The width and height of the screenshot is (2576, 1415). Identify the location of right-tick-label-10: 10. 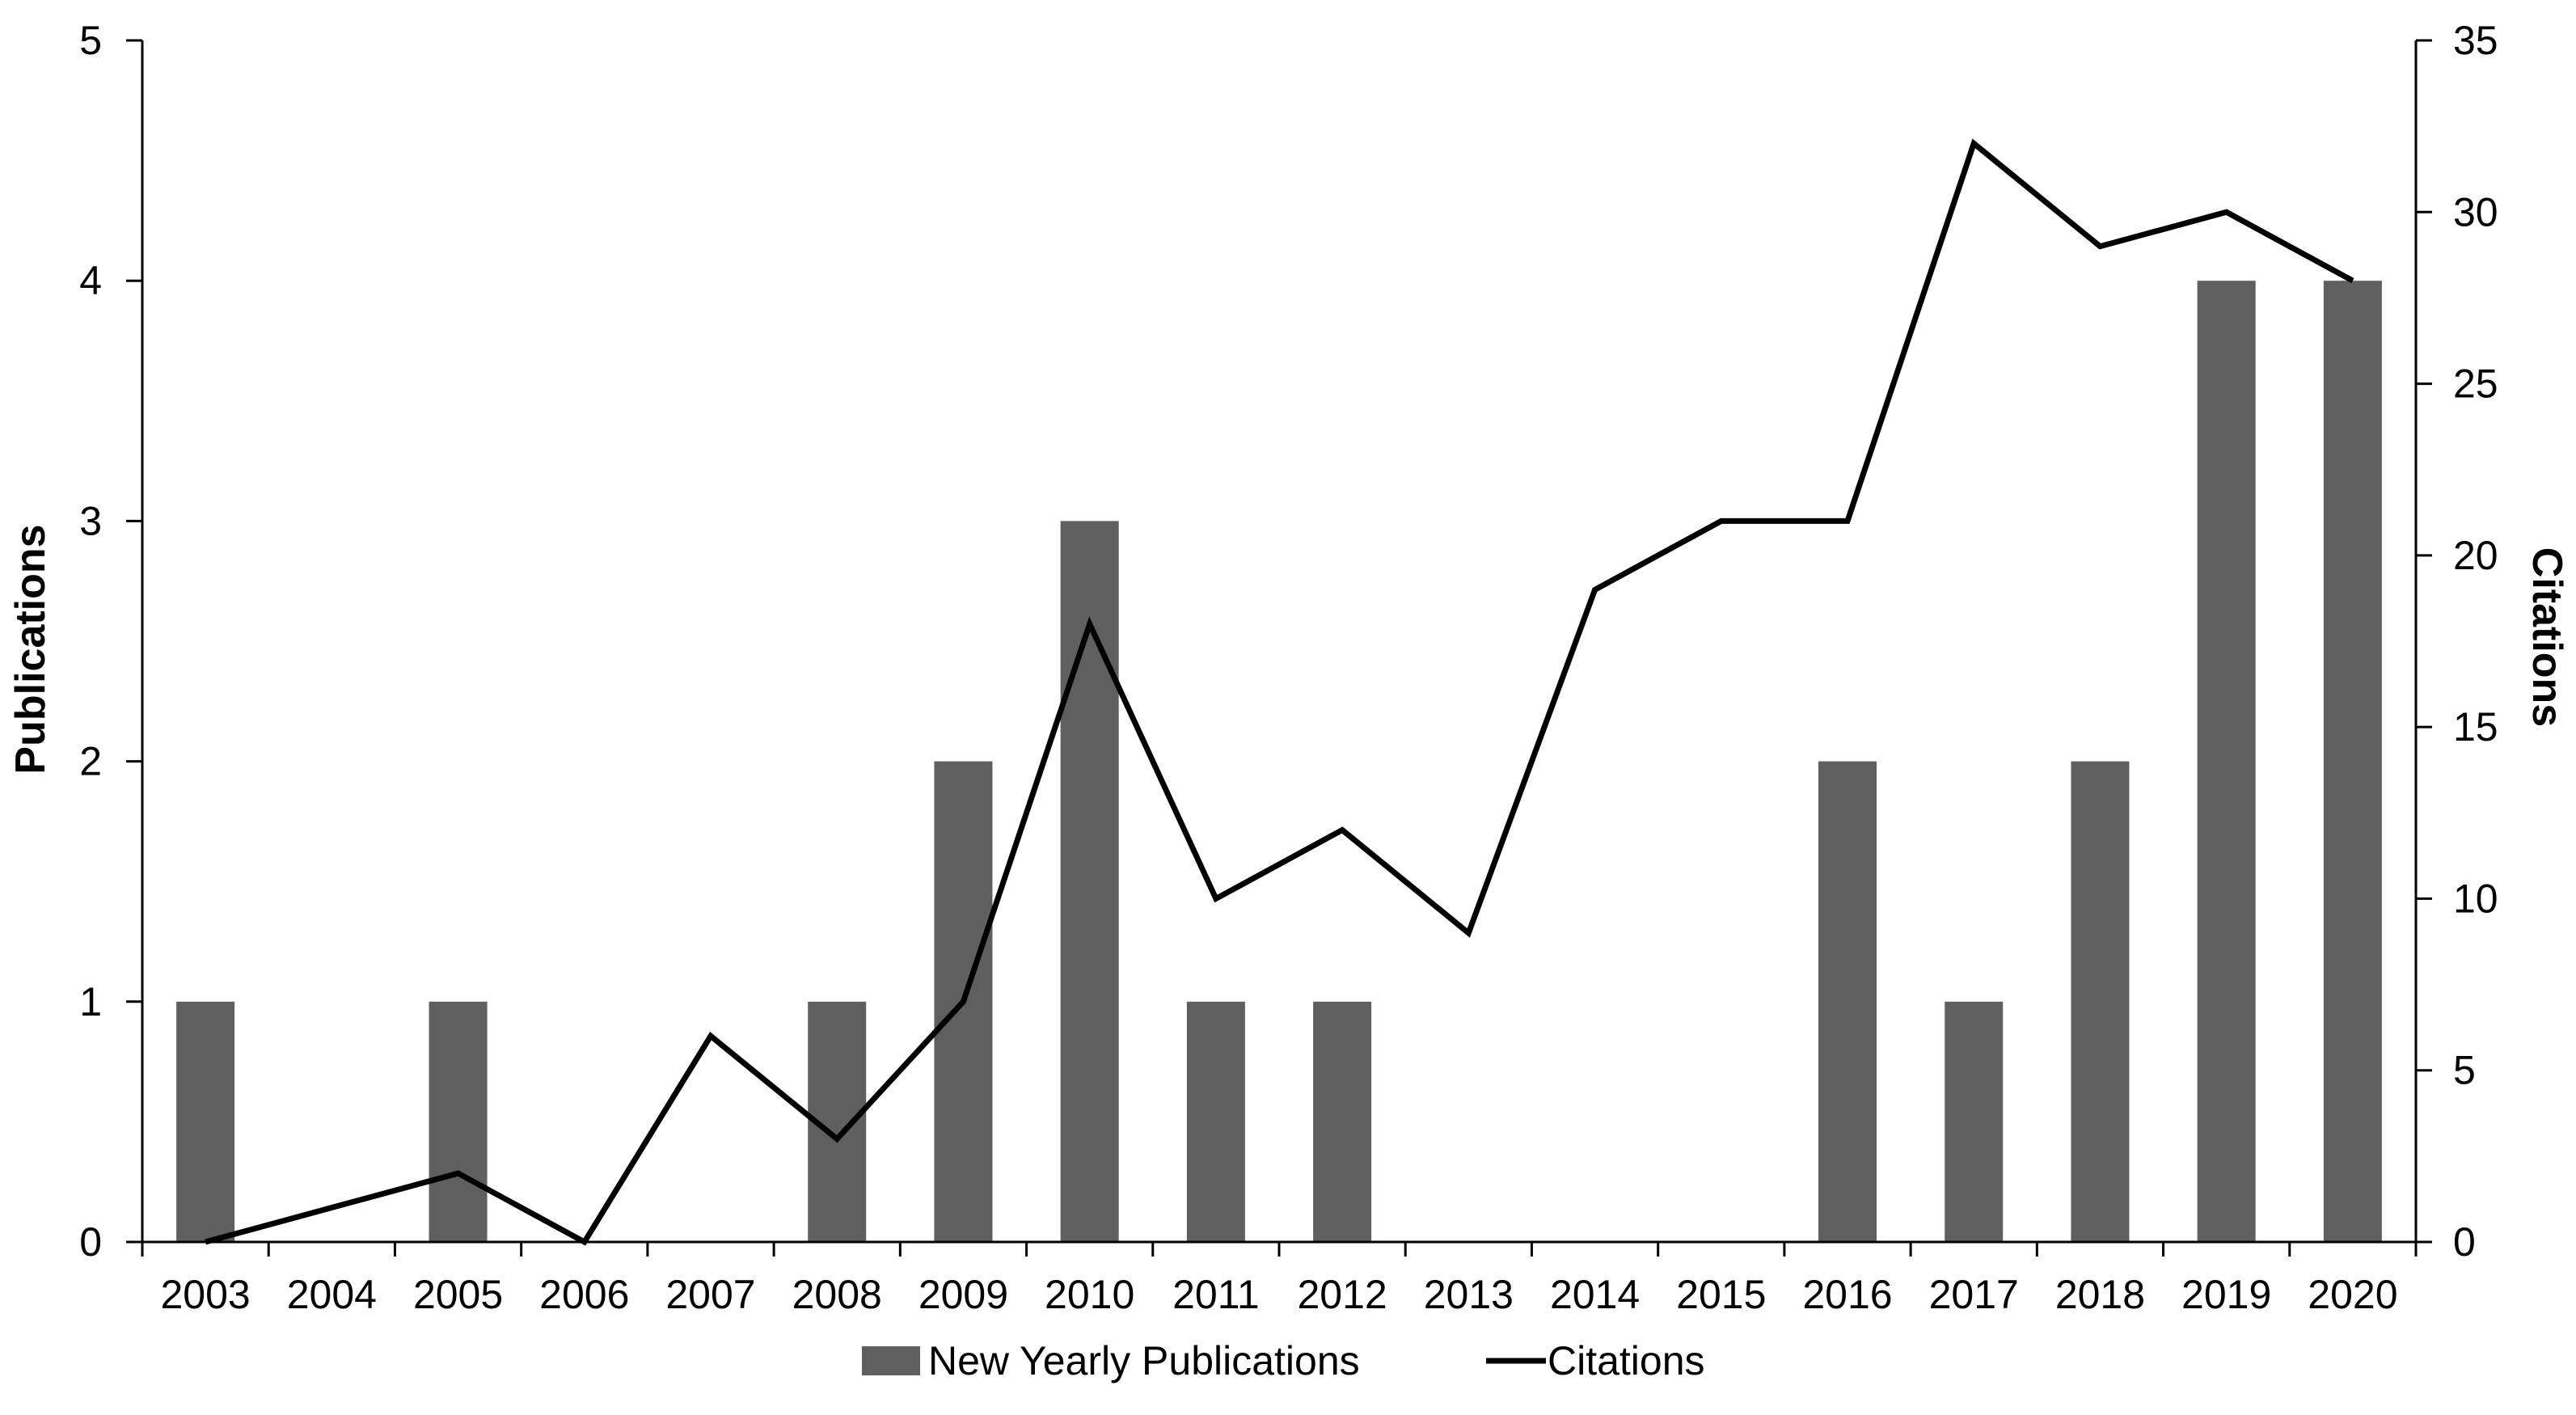
(2475, 898).